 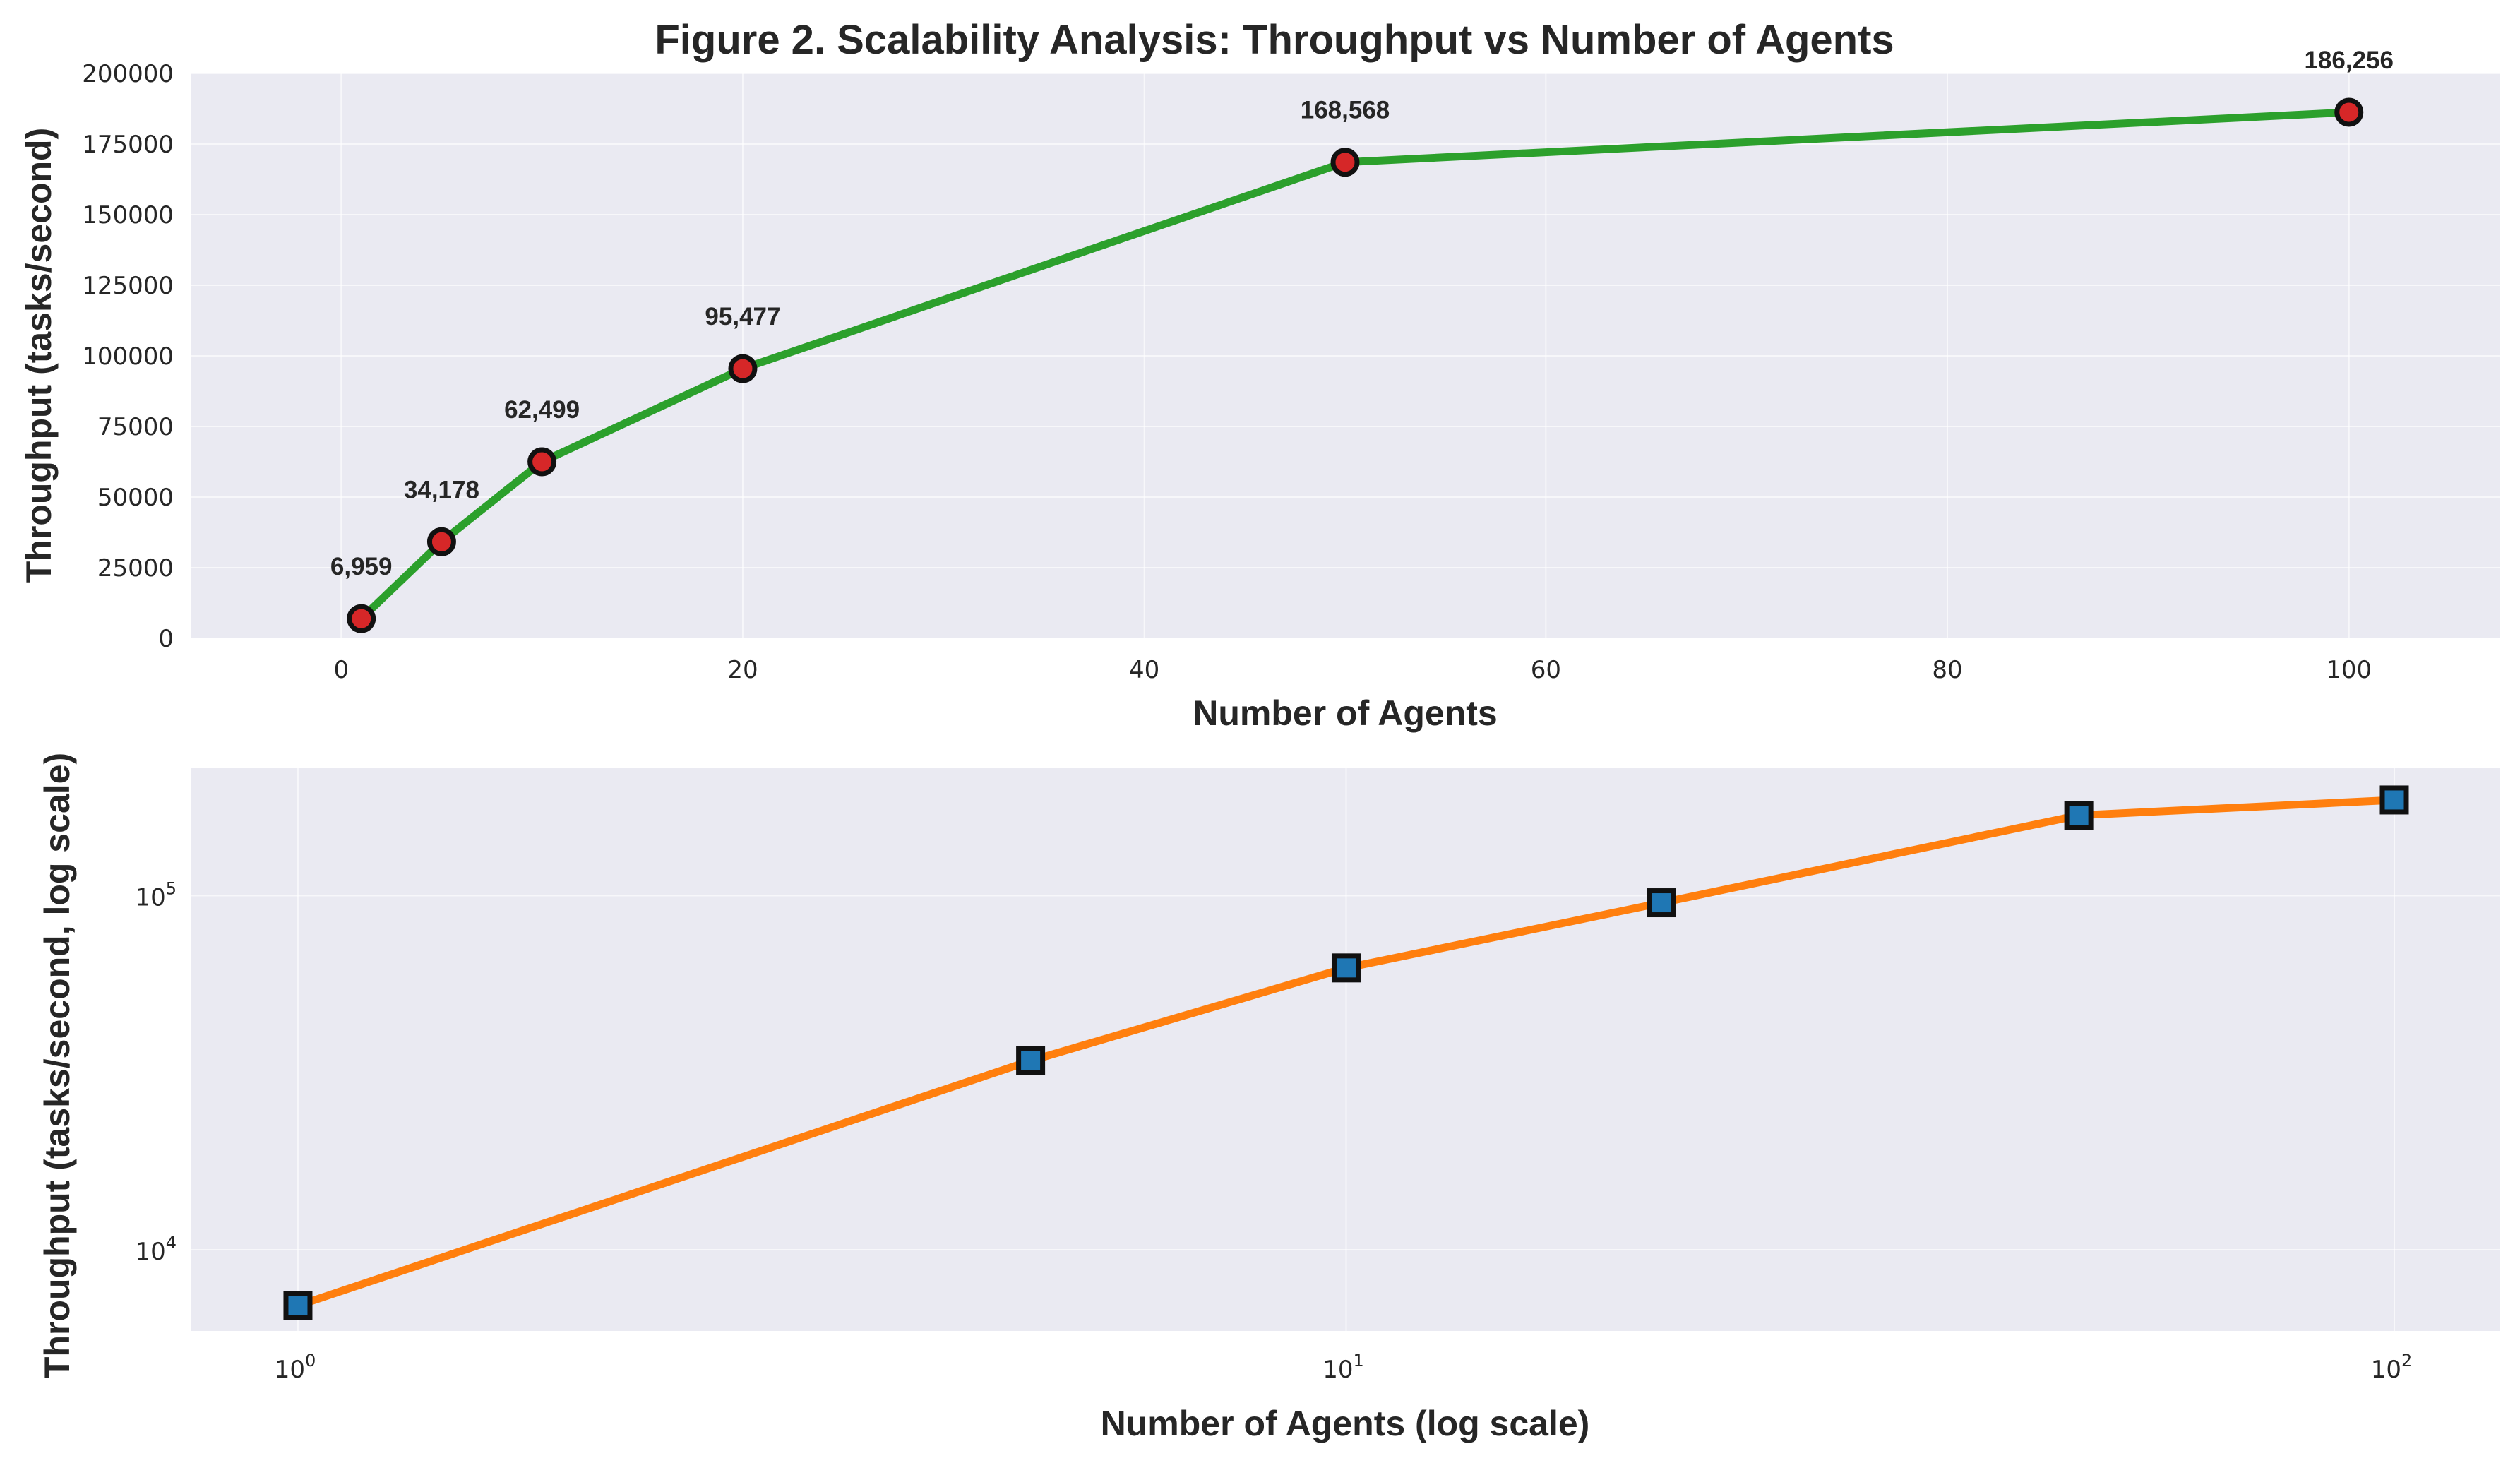 I want to click on top-y-tick-label: 25000, so click(x=135, y=568).